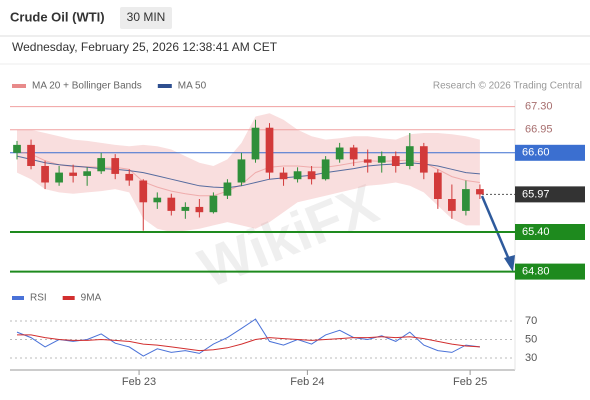  What do you see at coordinates (536, 272) in the screenshot?
I see `level-label: 64.80` at bounding box center [536, 272].